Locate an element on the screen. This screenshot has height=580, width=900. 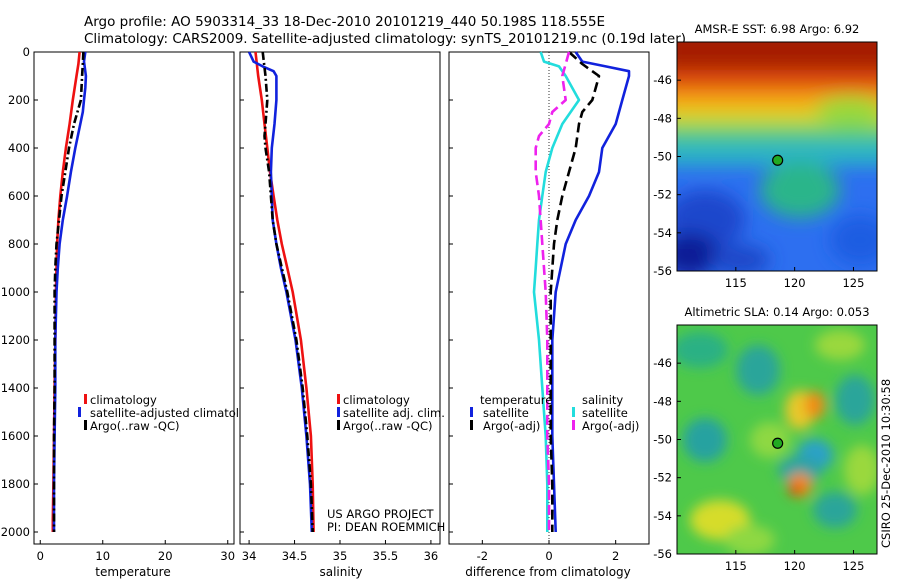
legend-label-sal-satellite: satellite is located at coordinates (605, 413).